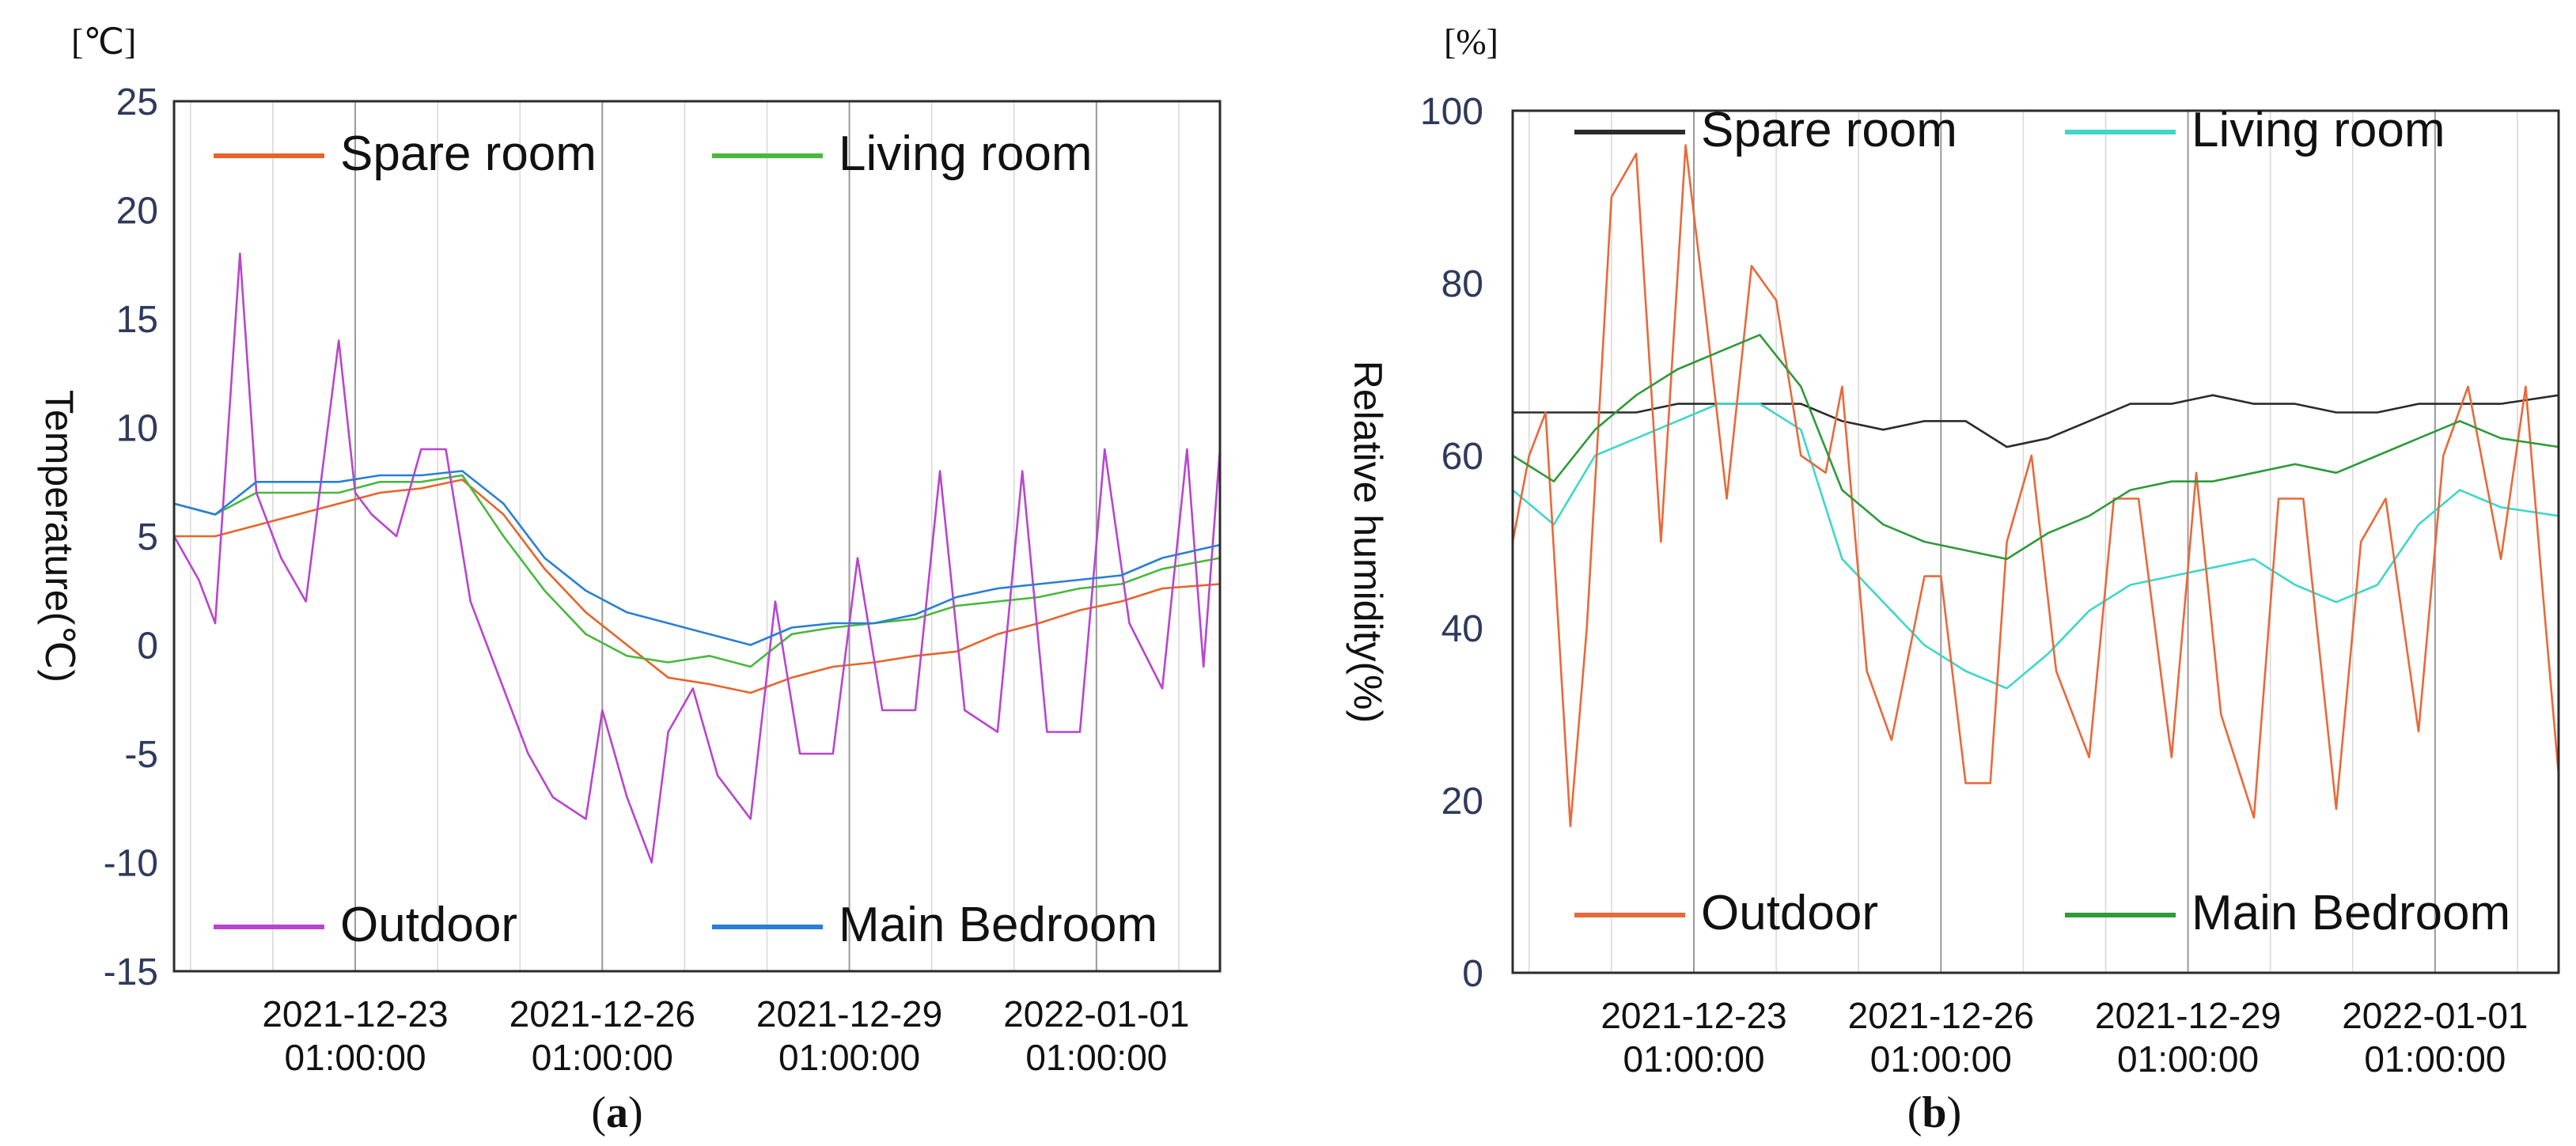 The image size is (2576, 1146). I want to click on y-tick-label: 10, so click(137, 429).